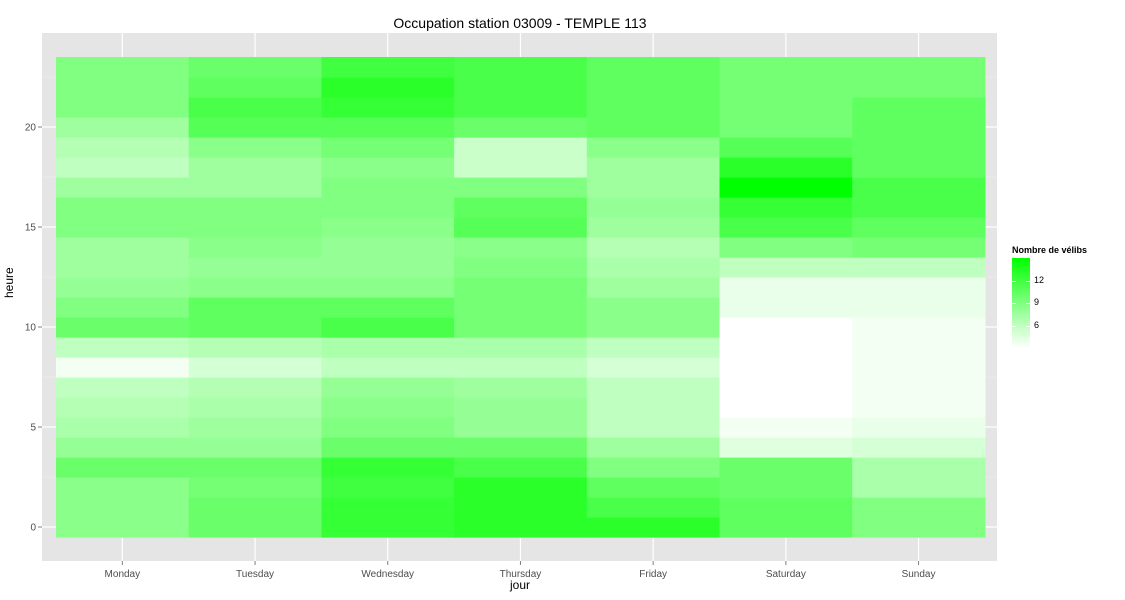 The width and height of the screenshot is (1125, 600). What do you see at coordinates (1050, 250) in the screenshot?
I see `legend-title: Nombre de vélibs` at bounding box center [1050, 250].